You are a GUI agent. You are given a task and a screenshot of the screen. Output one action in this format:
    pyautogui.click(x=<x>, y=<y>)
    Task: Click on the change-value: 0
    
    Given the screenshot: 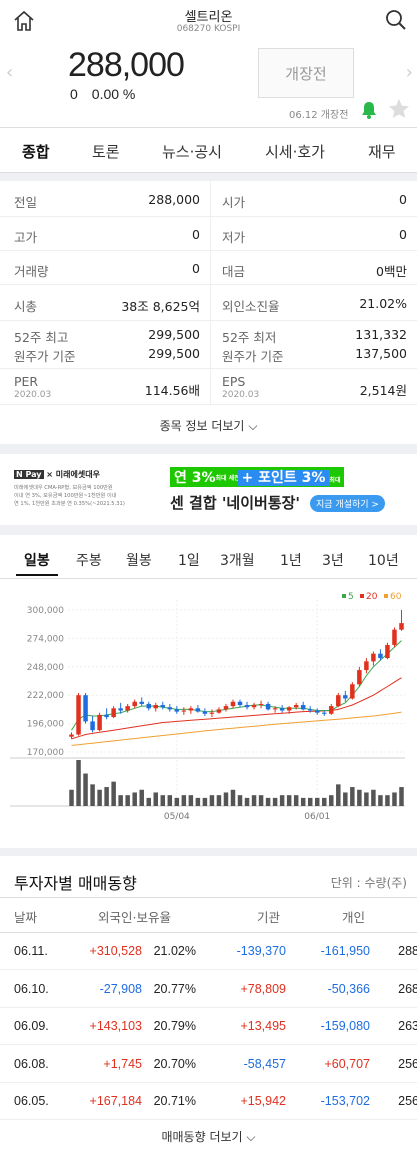 What is the action you would take?
    pyautogui.click(x=74, y=94)
    